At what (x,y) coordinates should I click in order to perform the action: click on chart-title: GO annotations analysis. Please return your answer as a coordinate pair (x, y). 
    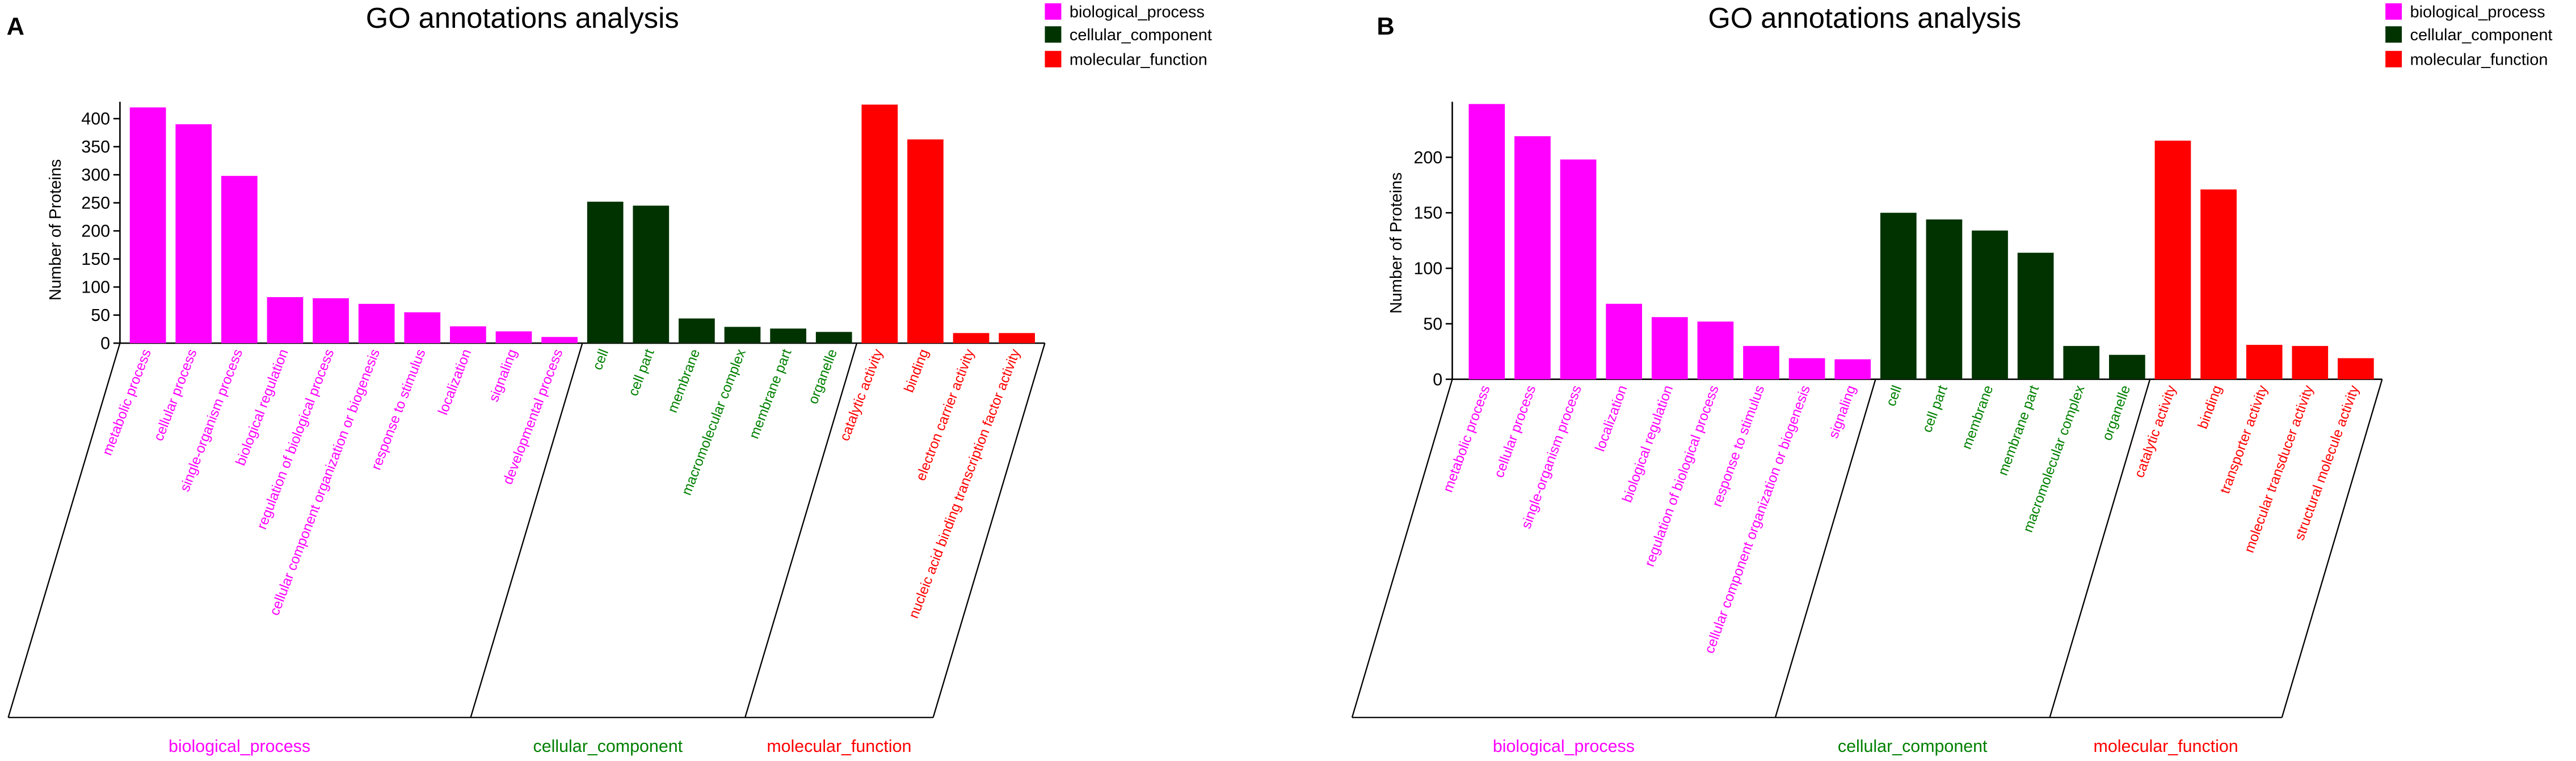
    Looking at the image, I should click on (522, 18).